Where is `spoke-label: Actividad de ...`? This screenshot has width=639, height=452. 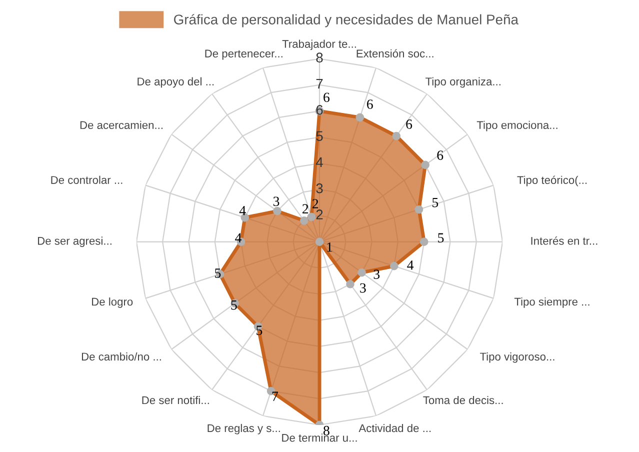
spoke-label: Actividad de ... is located at coordinates (394, 428).